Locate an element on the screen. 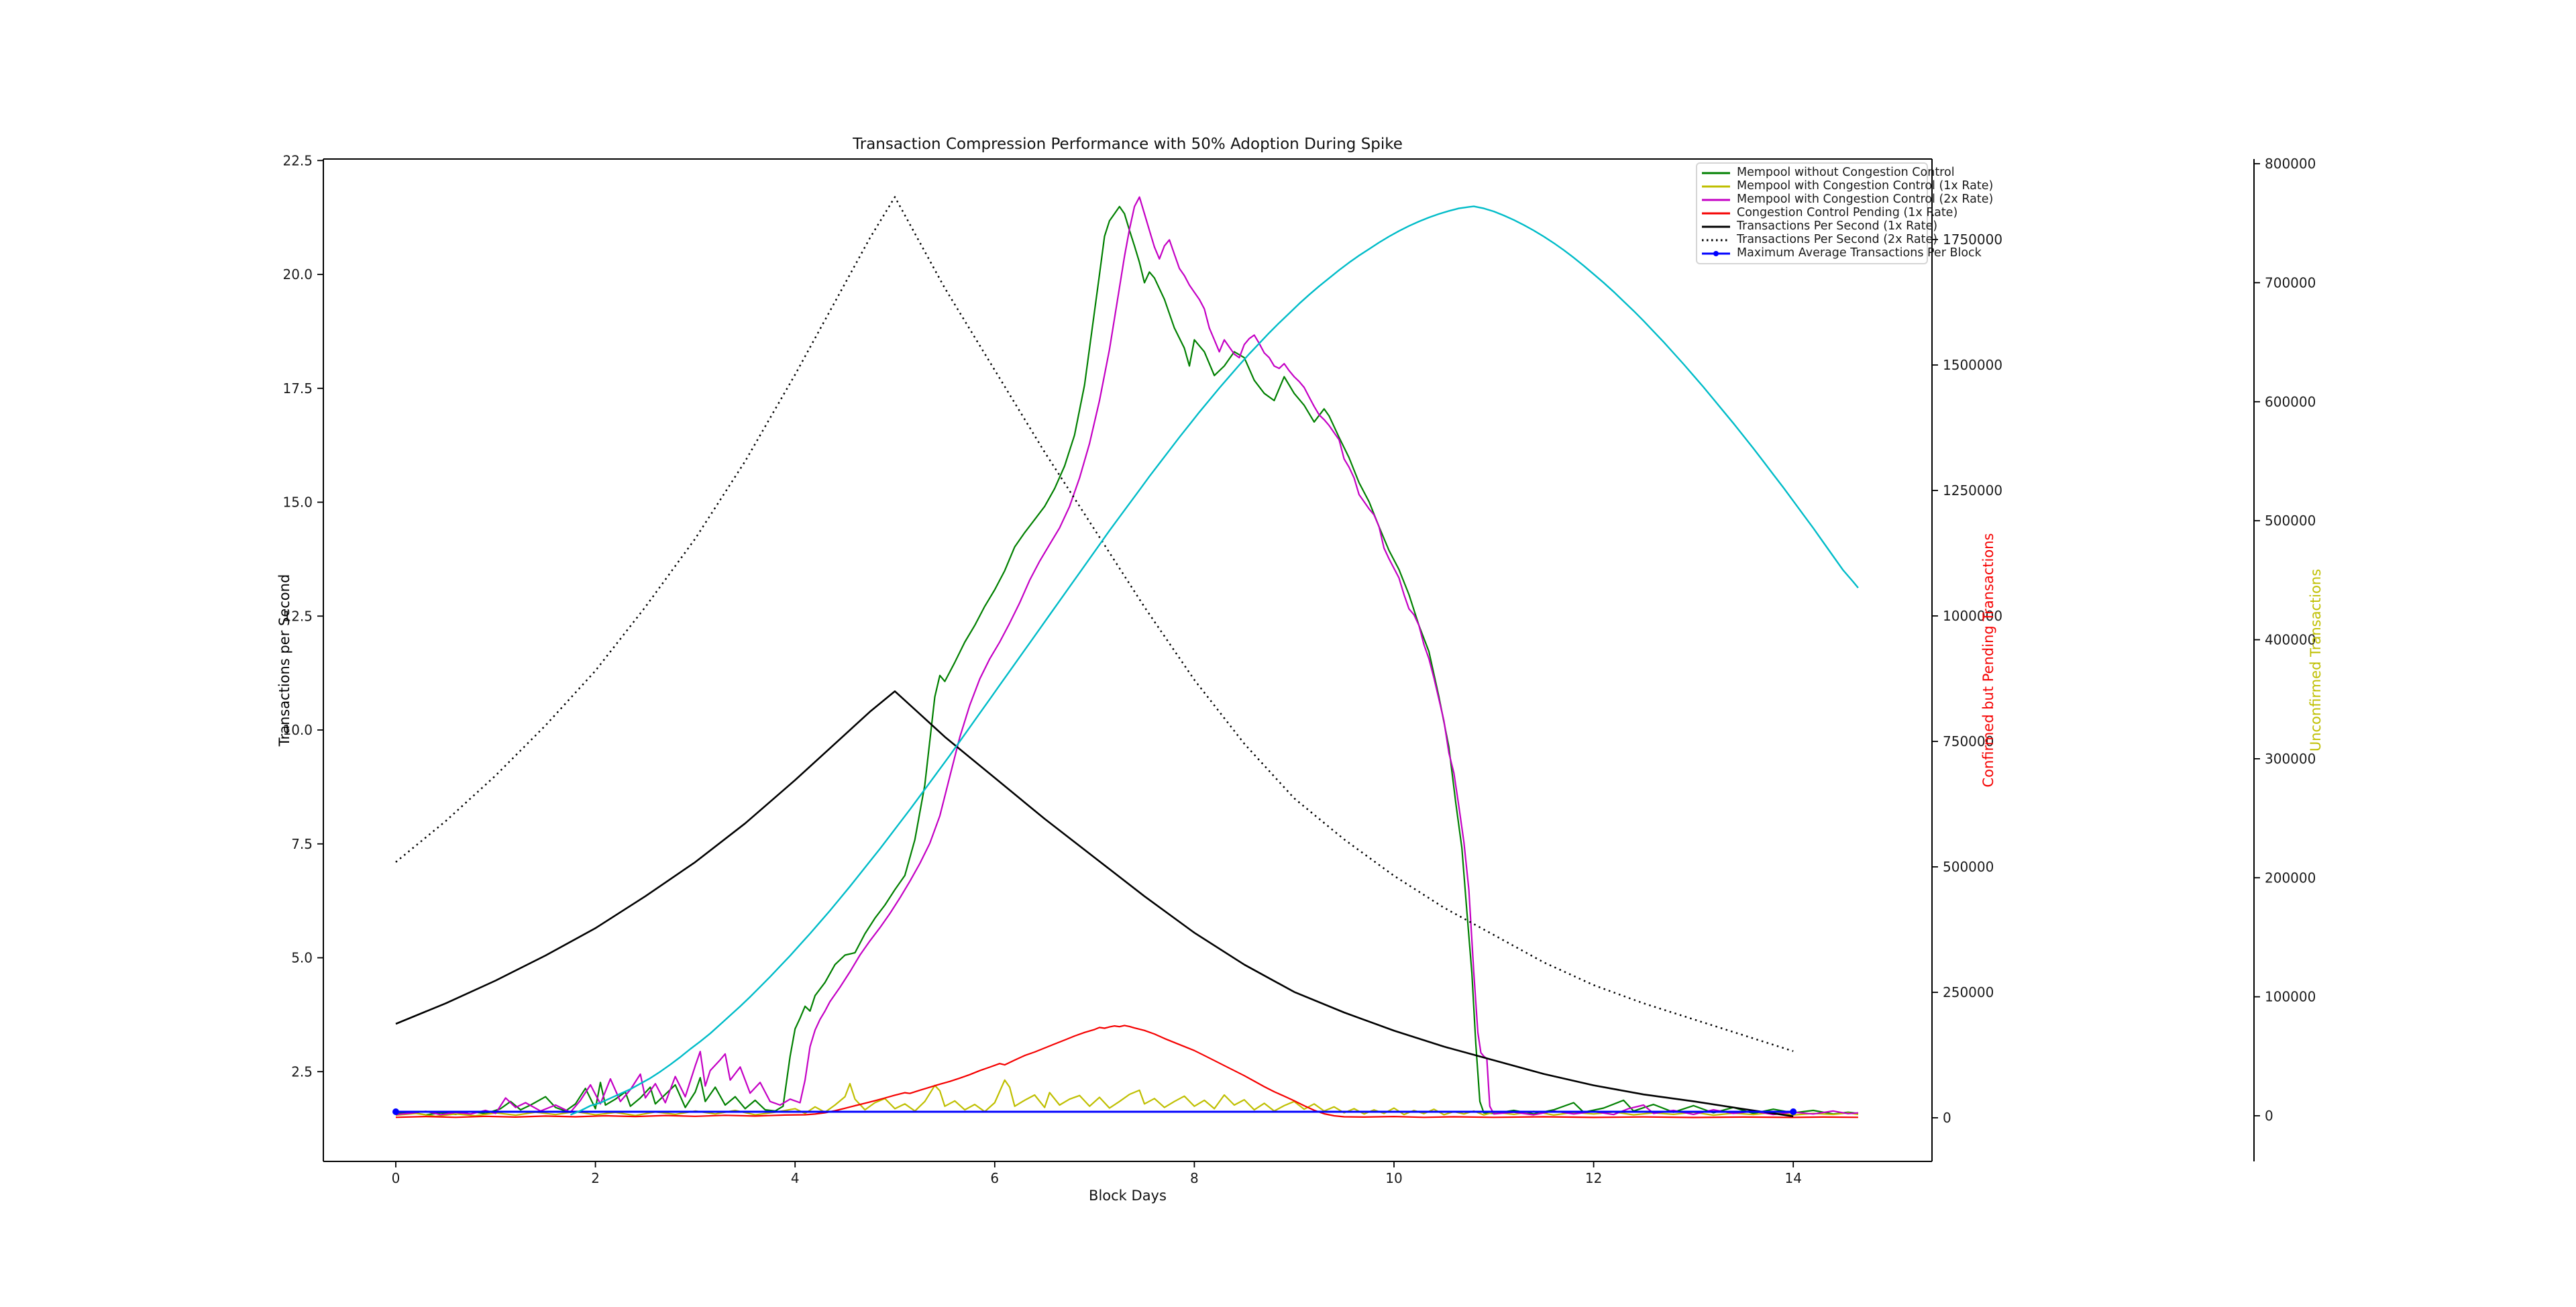  y-left-tick-label: 12.5 is located at coordinates (297, 616).